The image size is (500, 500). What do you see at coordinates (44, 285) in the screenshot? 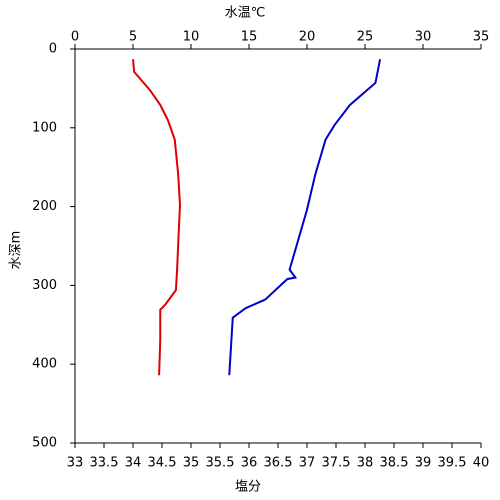
I see `y-tick-label: 300` at bounding box center [44, 285].